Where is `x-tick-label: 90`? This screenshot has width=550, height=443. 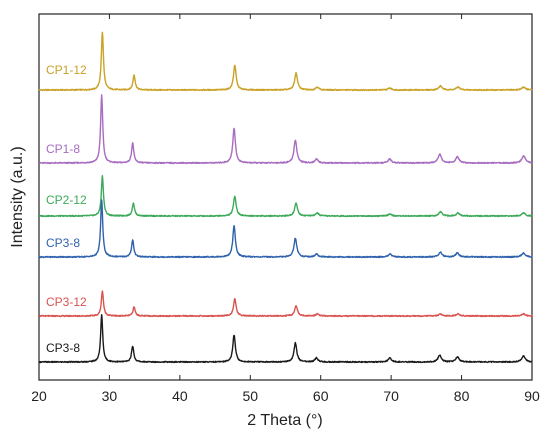
x-tick-label: 90 is located at coordinates (532, 396).